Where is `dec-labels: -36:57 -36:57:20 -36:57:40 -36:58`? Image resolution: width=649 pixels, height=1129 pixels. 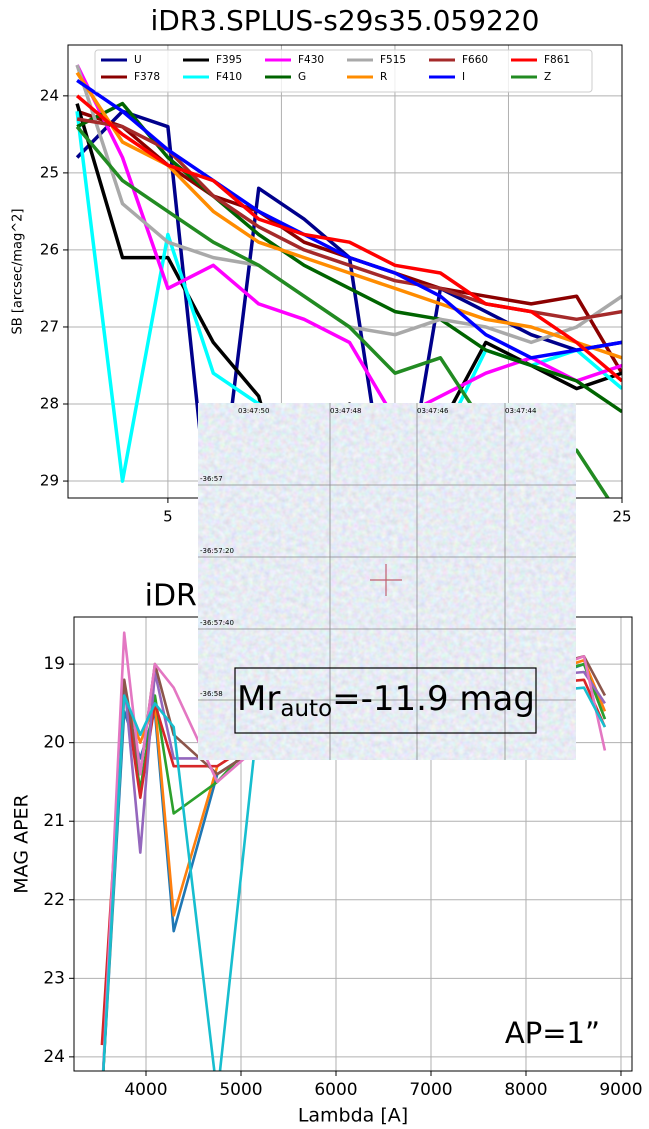
dec-labels: -36:57 -36:57:20 -36:57:40 -36:58 is located at coordinates (217, 586).